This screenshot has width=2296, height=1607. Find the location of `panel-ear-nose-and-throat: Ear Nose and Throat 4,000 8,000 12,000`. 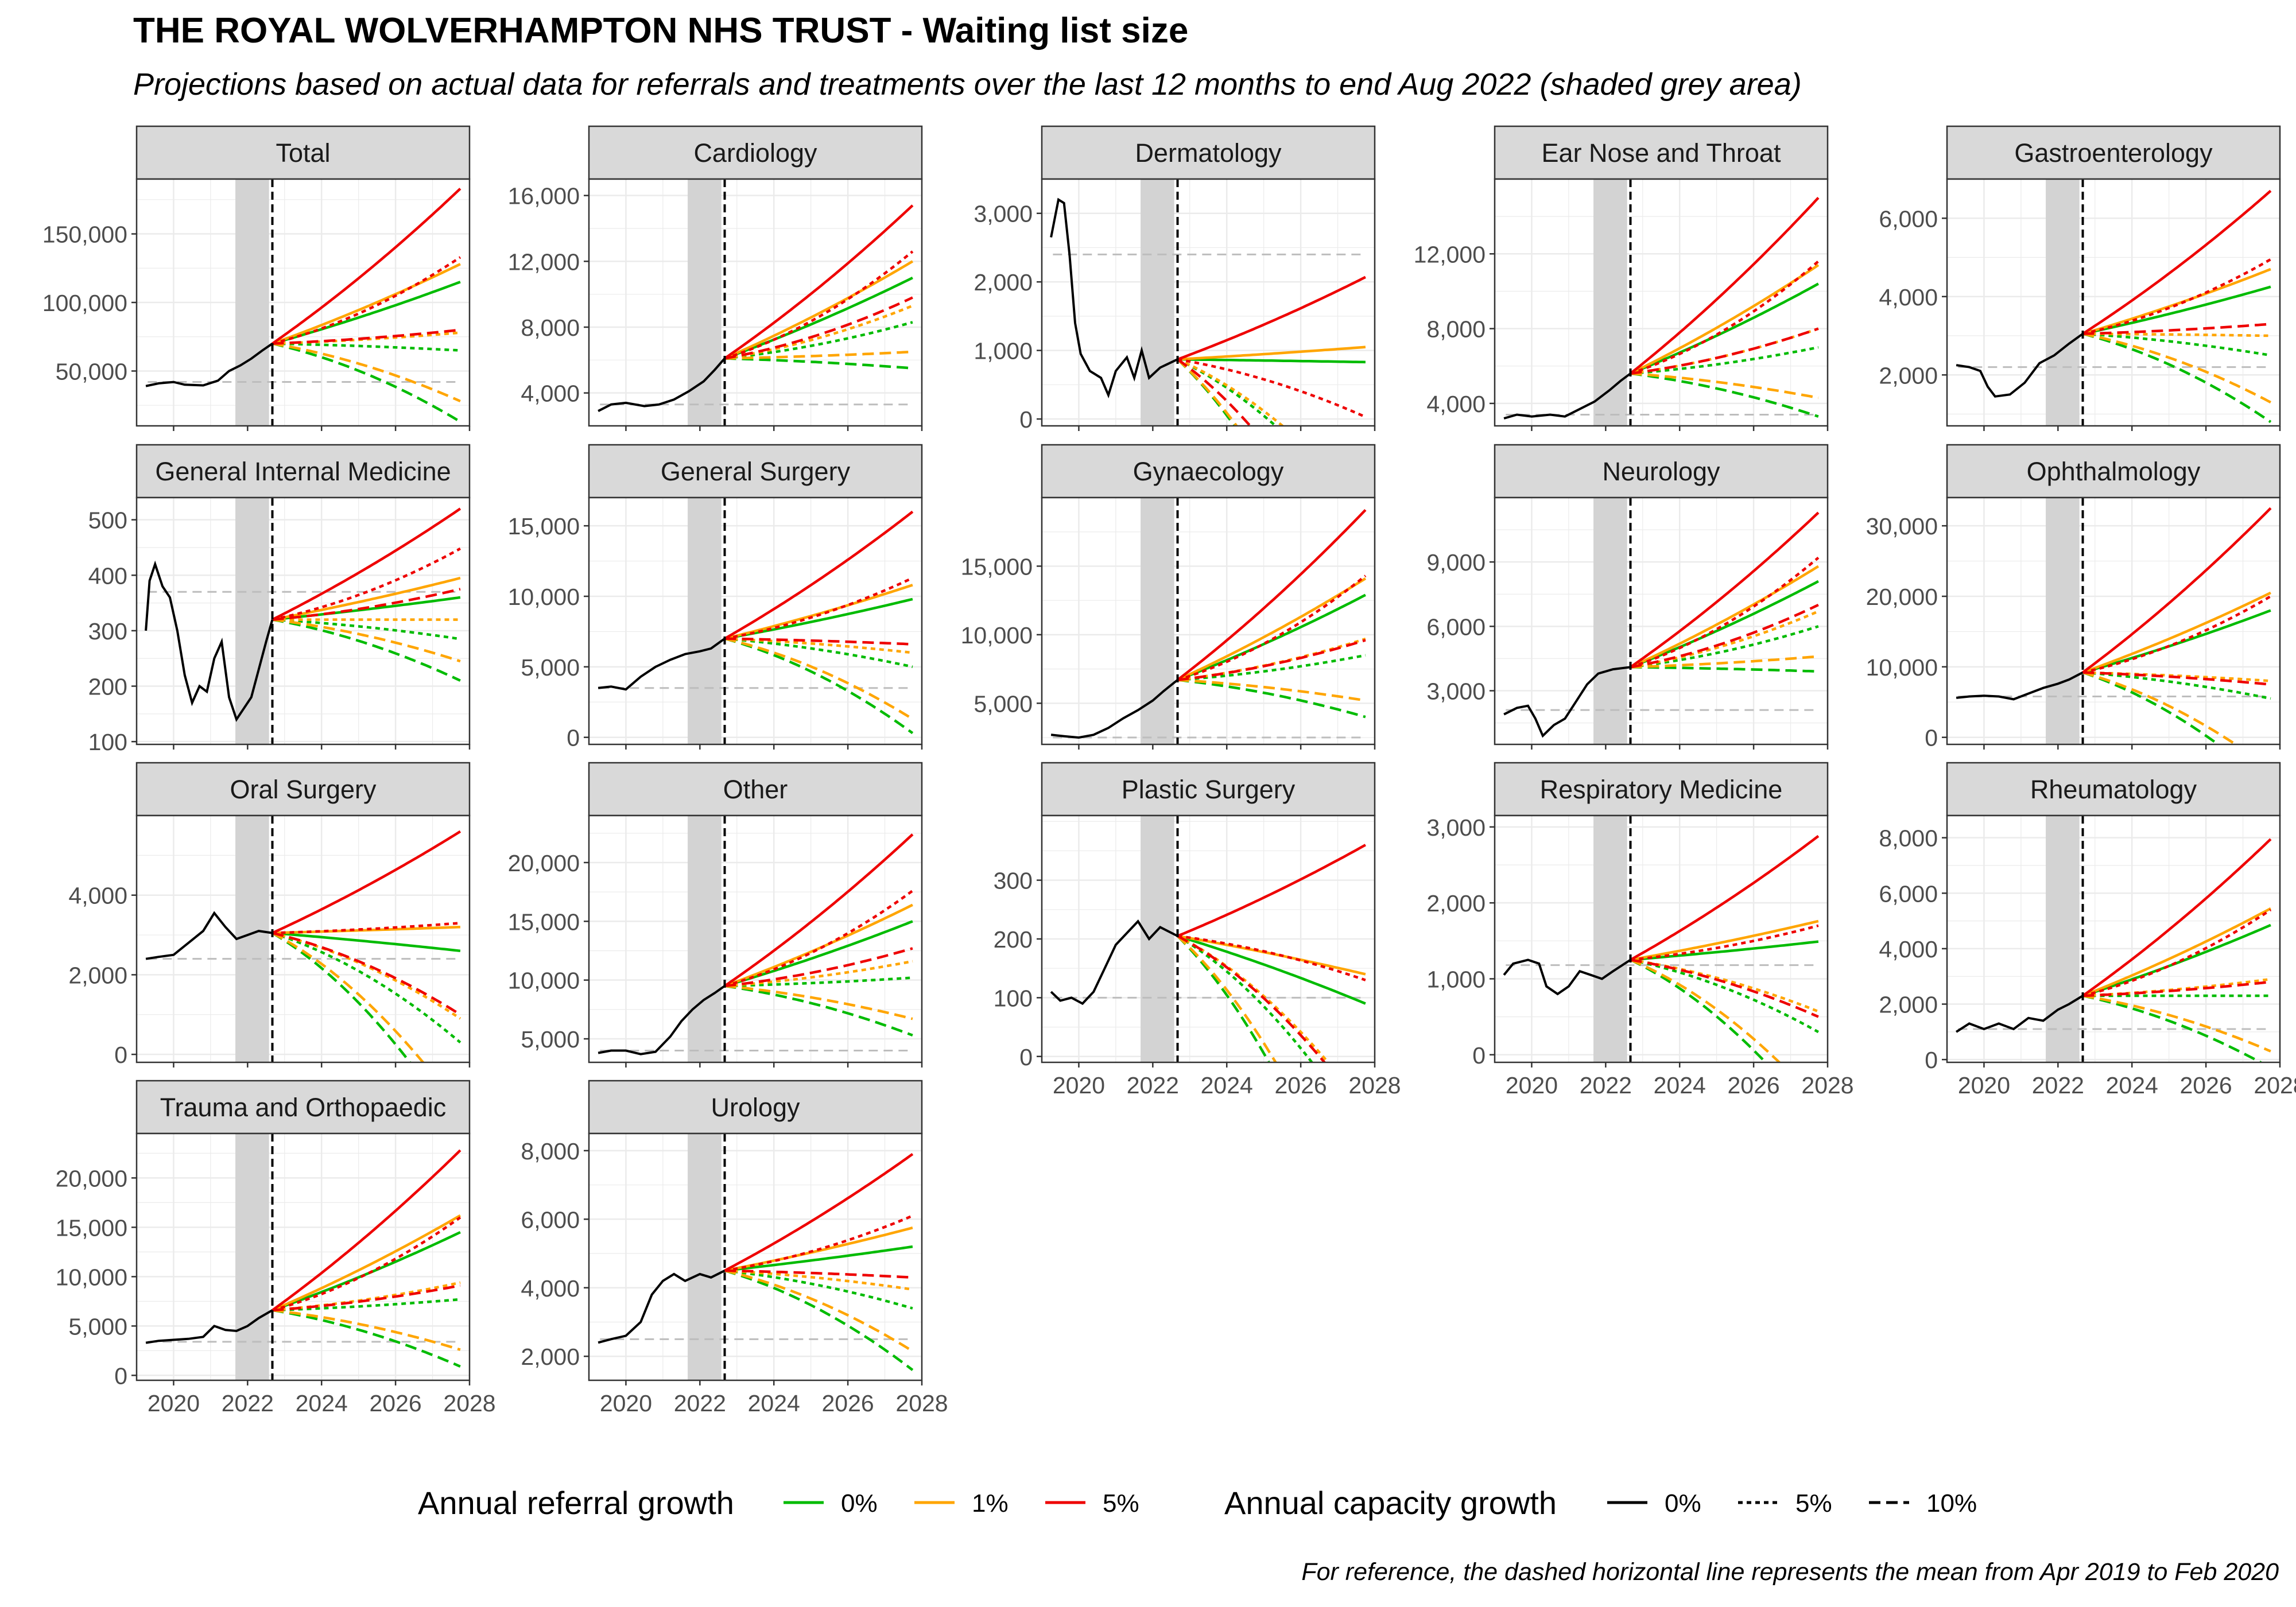

panel-ear-nose-and-throat: Ear Nose and Throat 4,000 8,000 12,000 is located at coordinates (1621, 278).